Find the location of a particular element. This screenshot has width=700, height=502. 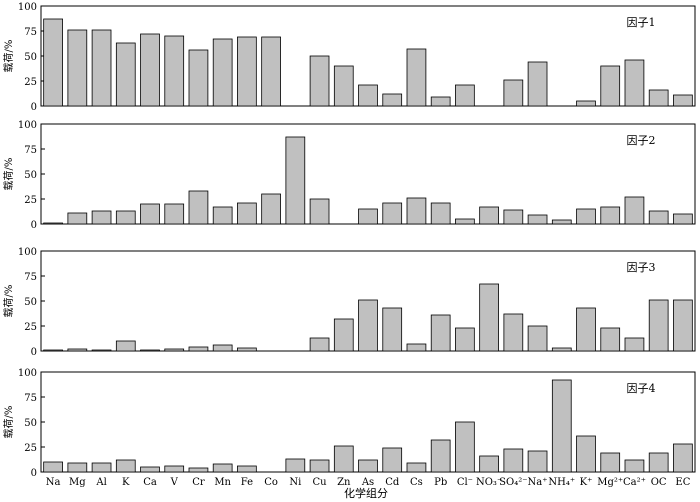

x-tick-label: Cd is located at coordinates (392, 482).